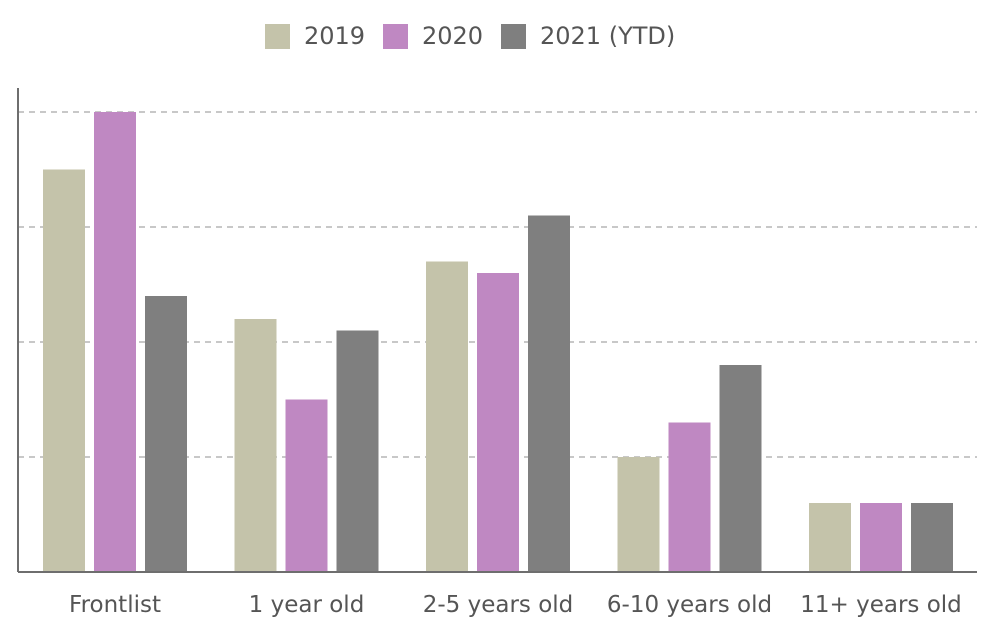  Describe the element at coordinates (500, 36) in the screenshot. I see `chart-legend: 2019 2020 2021 (YTD)` at that location.